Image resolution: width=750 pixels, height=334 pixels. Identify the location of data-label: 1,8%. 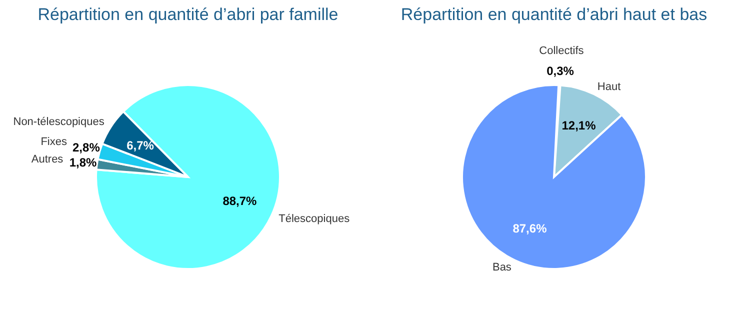
(83, 162).